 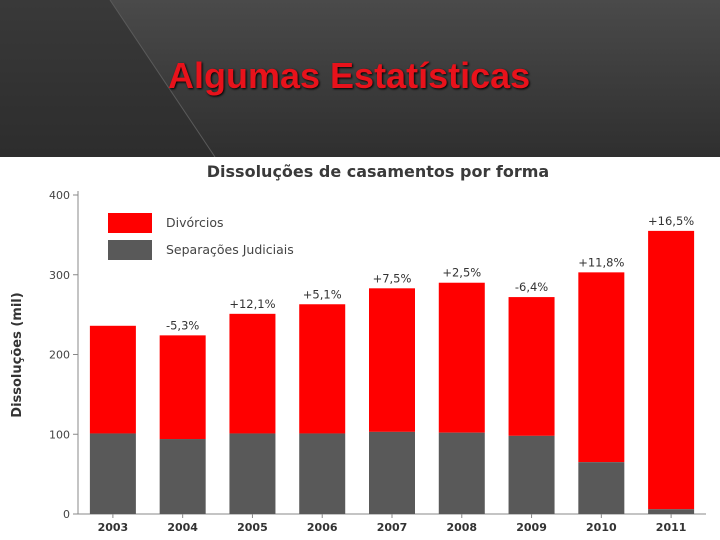 I want to click on data-label: +16,5%, so click(x=671, y=221).